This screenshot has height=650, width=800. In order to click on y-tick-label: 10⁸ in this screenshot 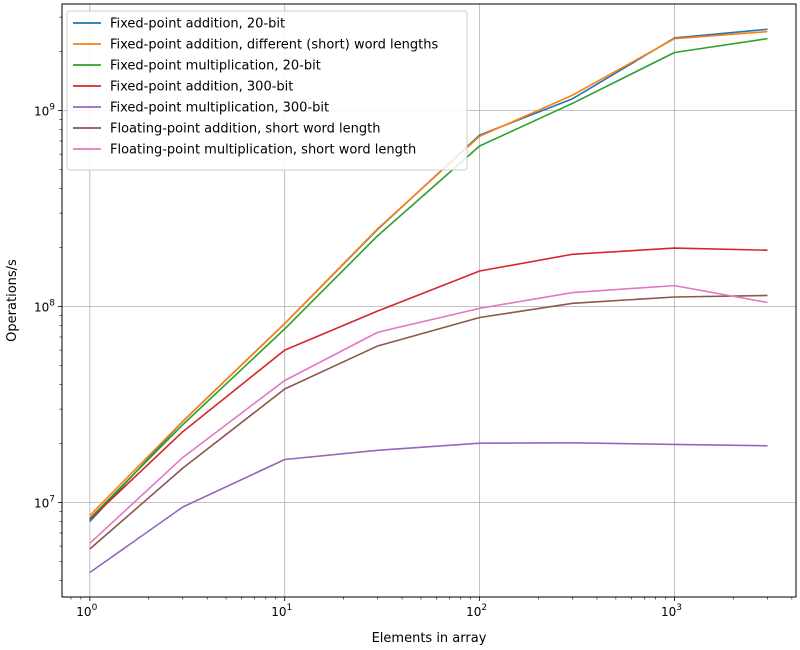, I will do `click(44, 307)`.